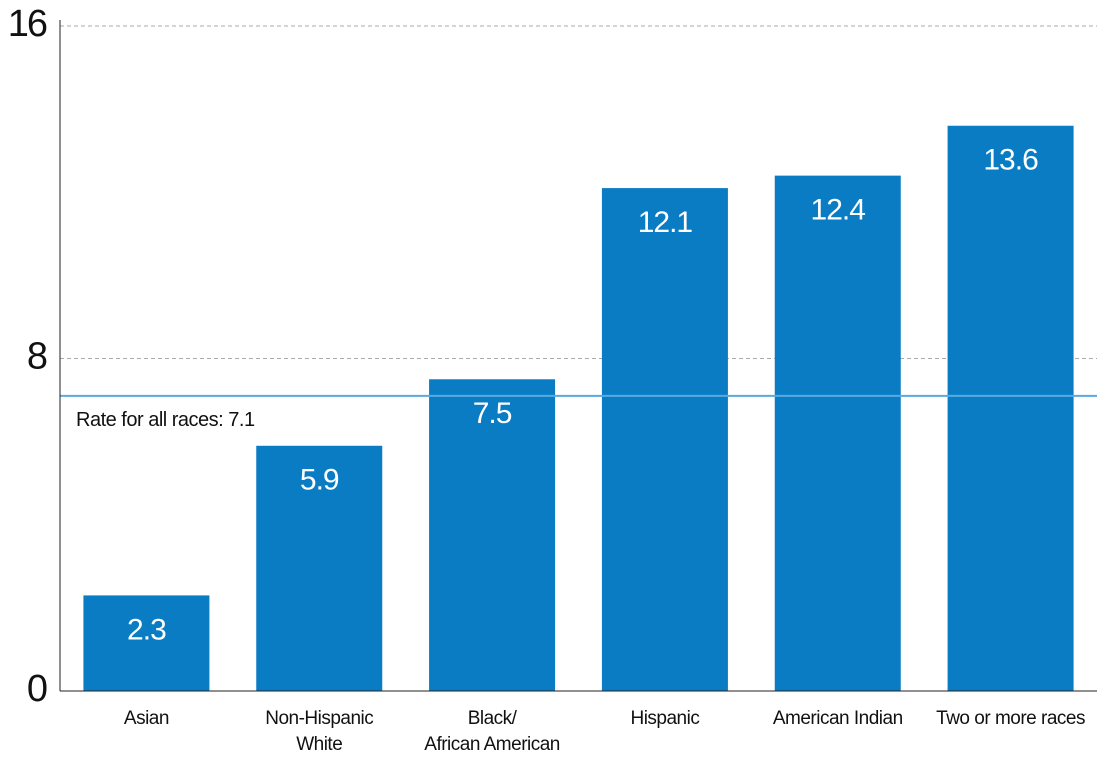 The image size is (1107, 761). What do you see at coordinates (665, 222) in the screenshot?
I see `value-label: 12.1` at bounding box center [665, 222].